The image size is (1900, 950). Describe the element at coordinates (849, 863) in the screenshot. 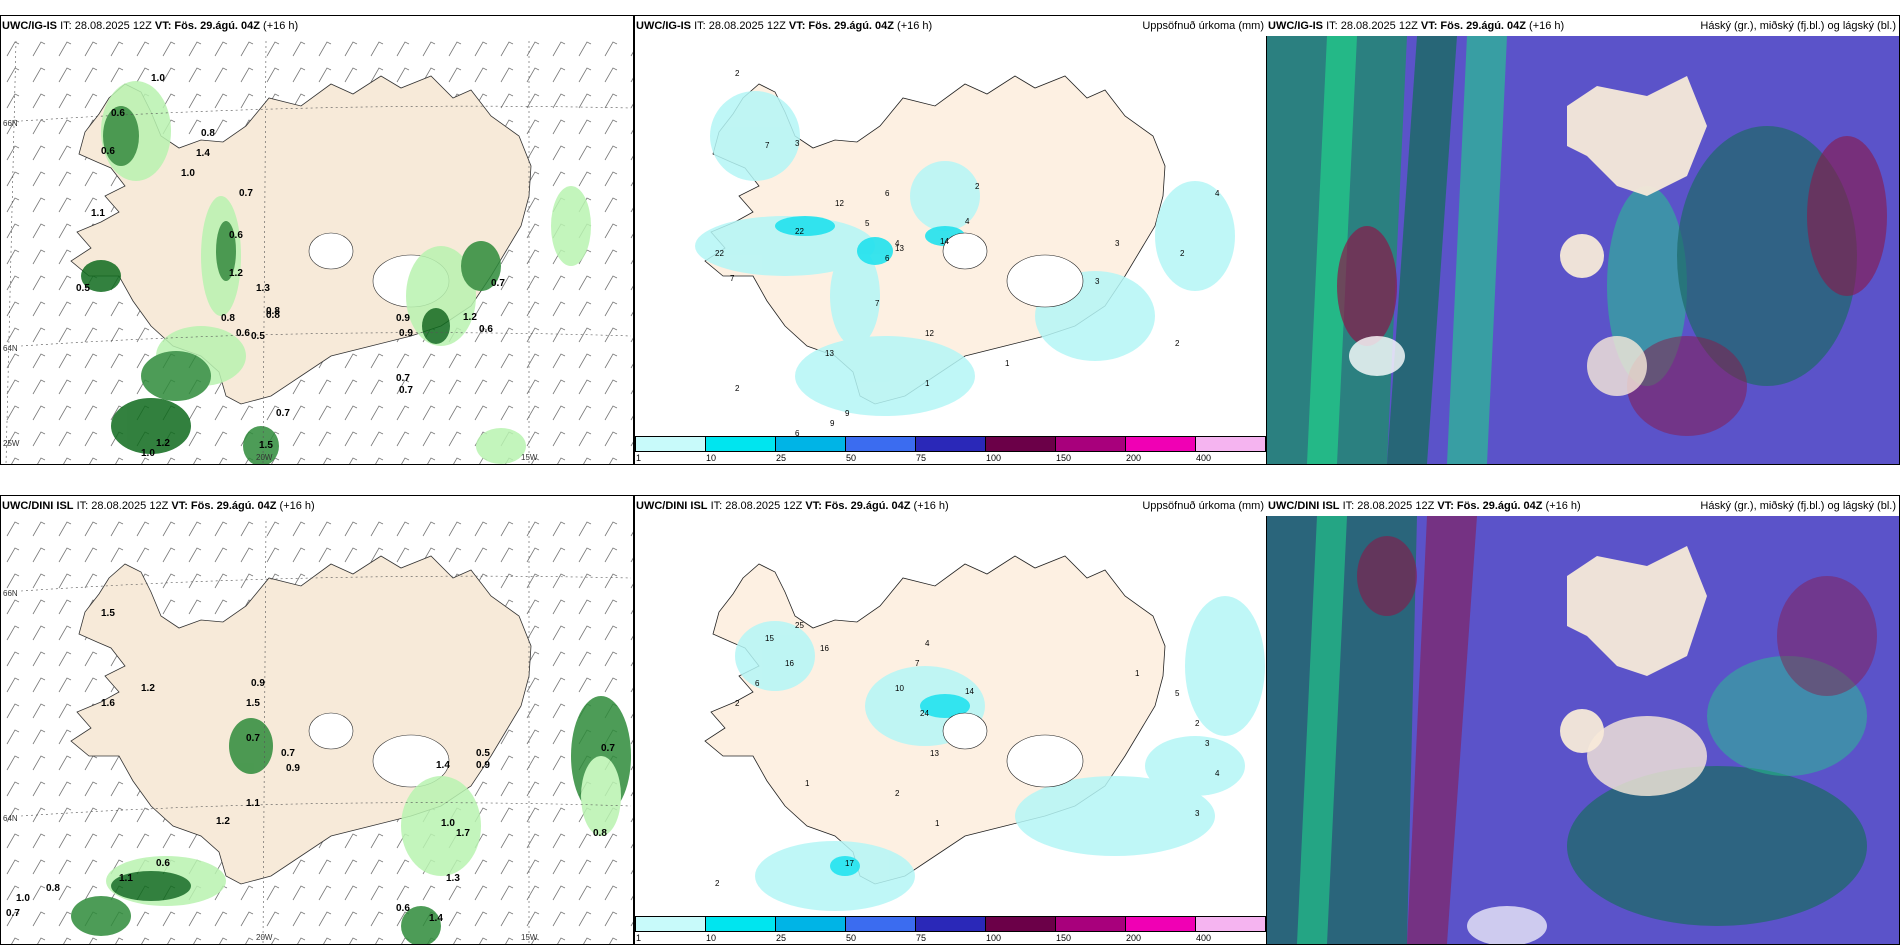

I see `accum-value: 17` at that location.